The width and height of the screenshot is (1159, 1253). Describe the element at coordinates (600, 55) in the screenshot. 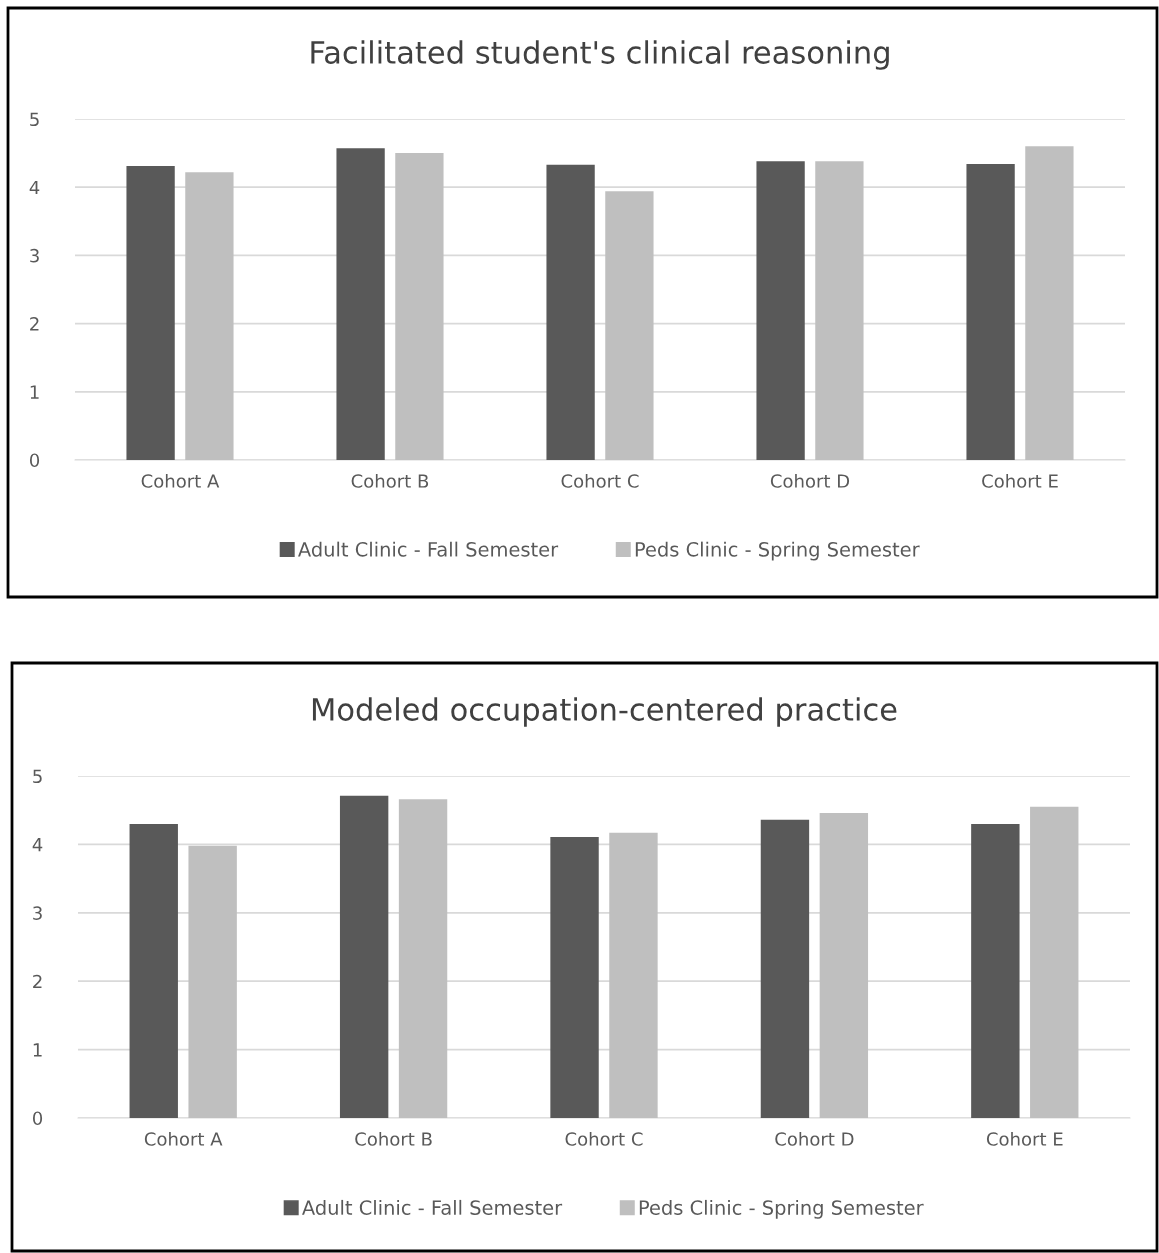

I see `chart-title: Facilitated student's clinical reasoning` at that location.